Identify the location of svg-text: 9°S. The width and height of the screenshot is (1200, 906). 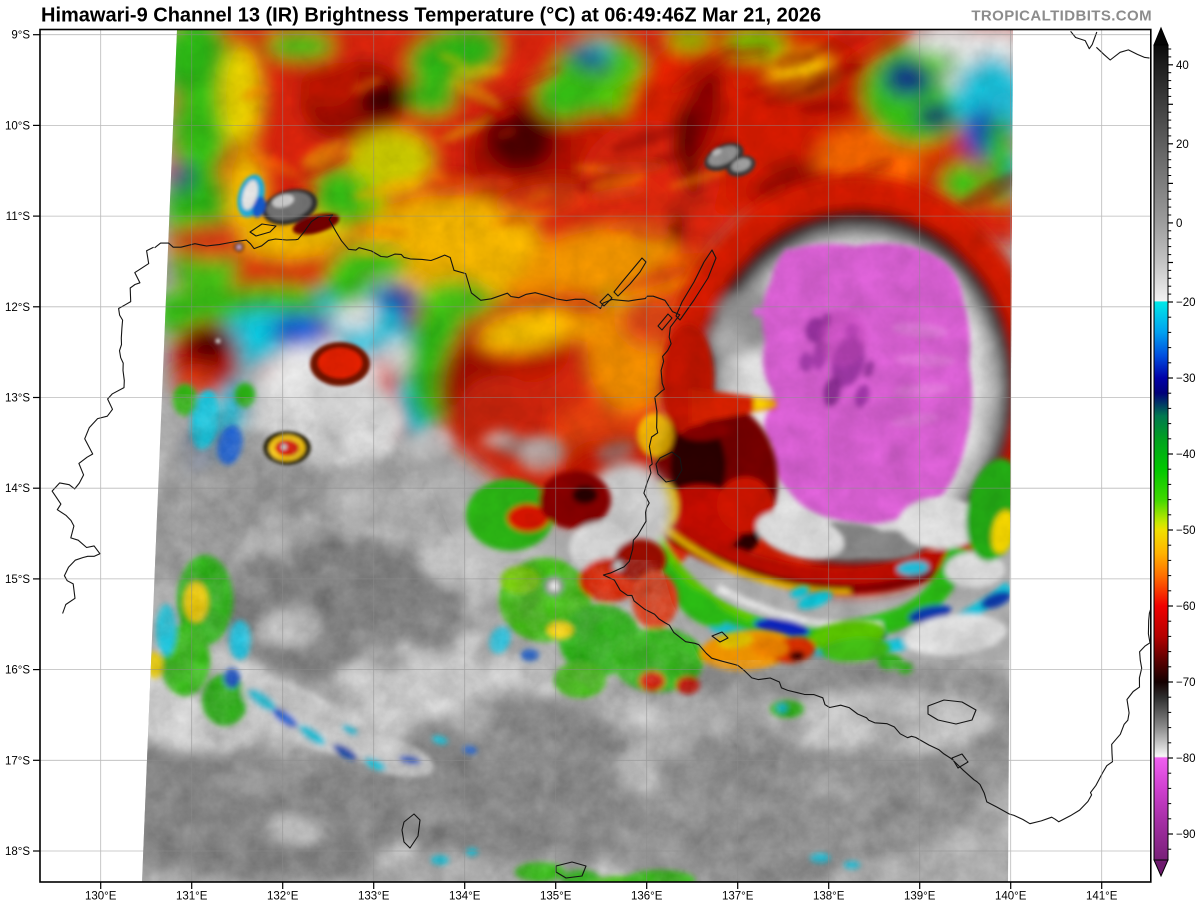
(20, 36).